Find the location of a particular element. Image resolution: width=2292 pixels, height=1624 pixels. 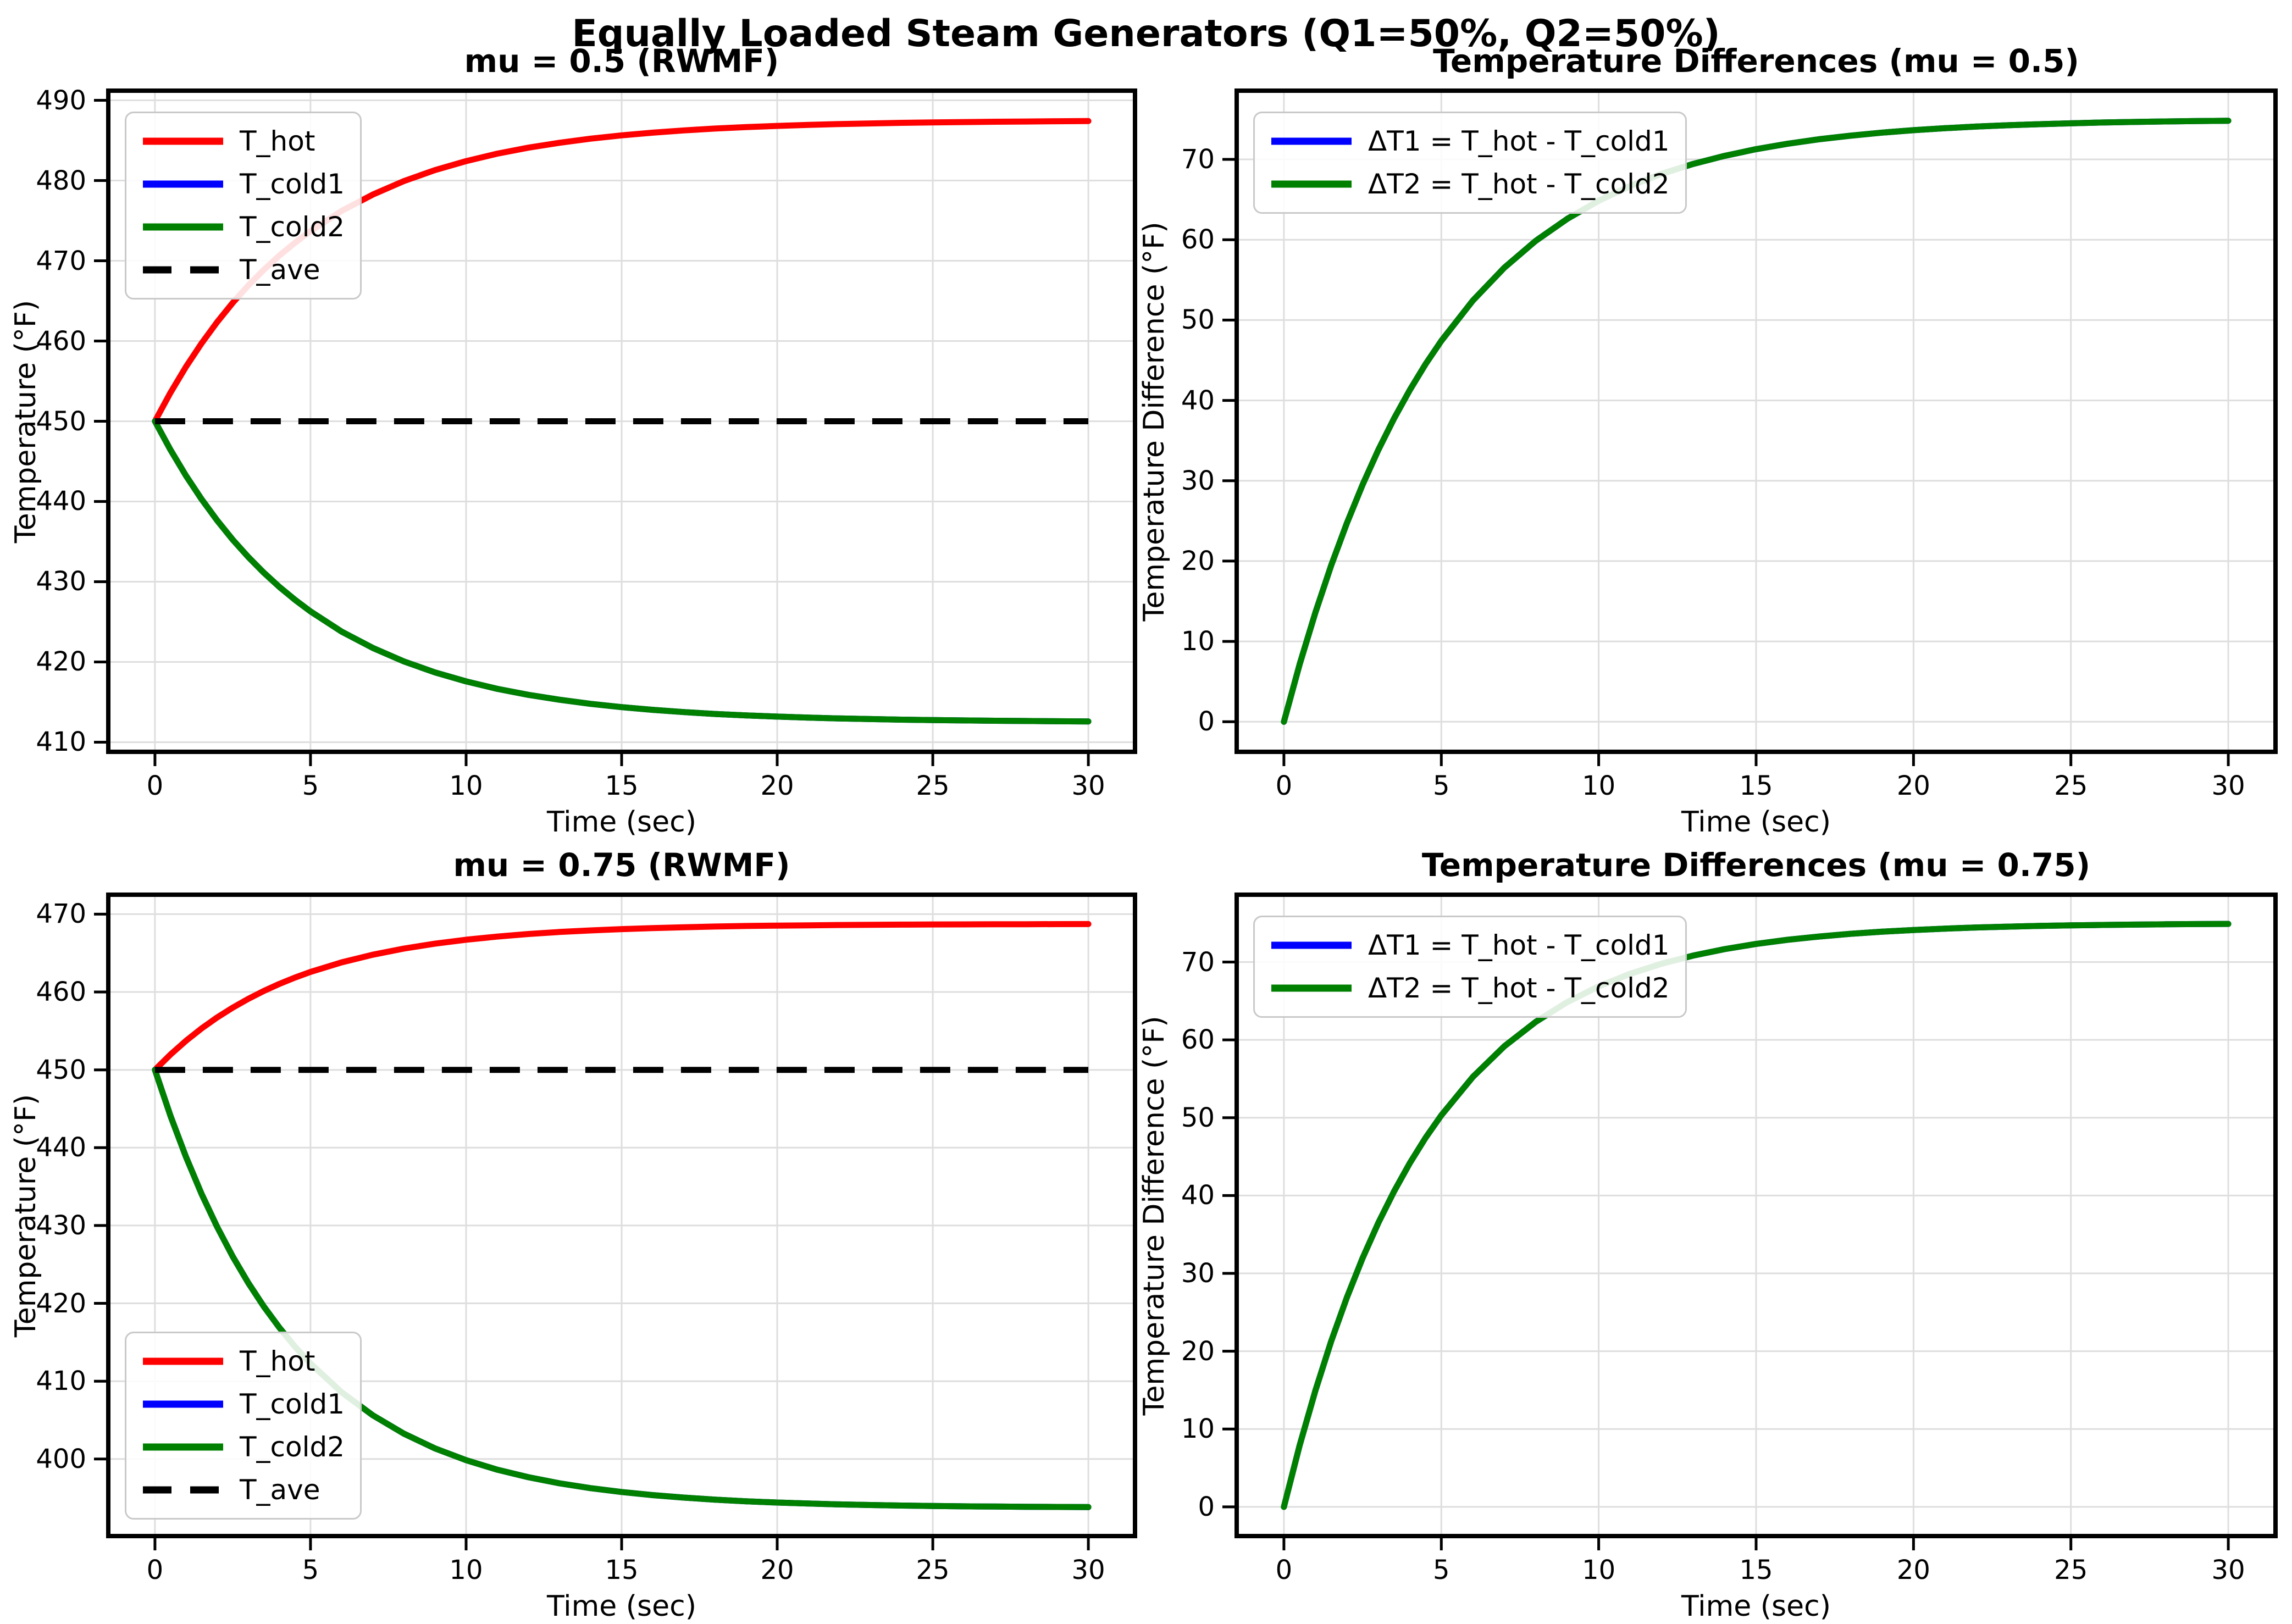

subplot-title: mu = 0.5 (RWMF) is located at coordinates (621, 61).